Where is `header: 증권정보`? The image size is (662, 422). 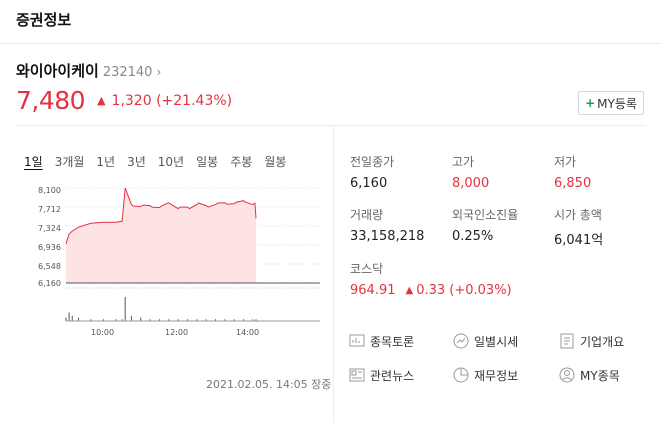 header: 증권정보 is located at coordinates (331, 22).